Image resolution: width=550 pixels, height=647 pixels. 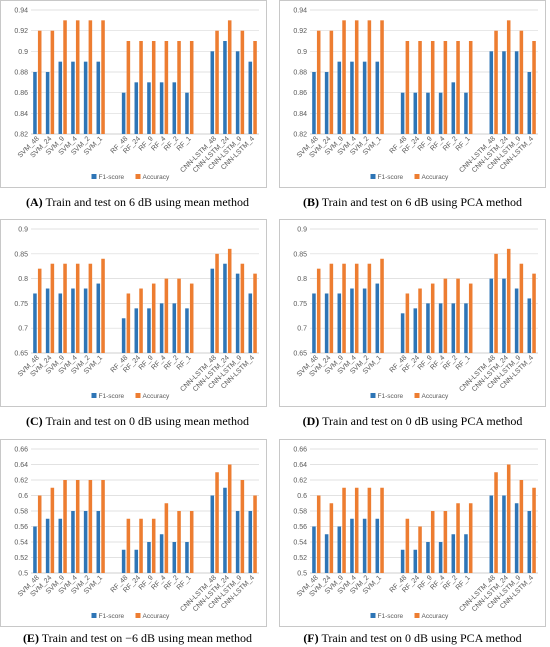 I want to click on legend-swatch-accuracy, so click(x=417, y=176).